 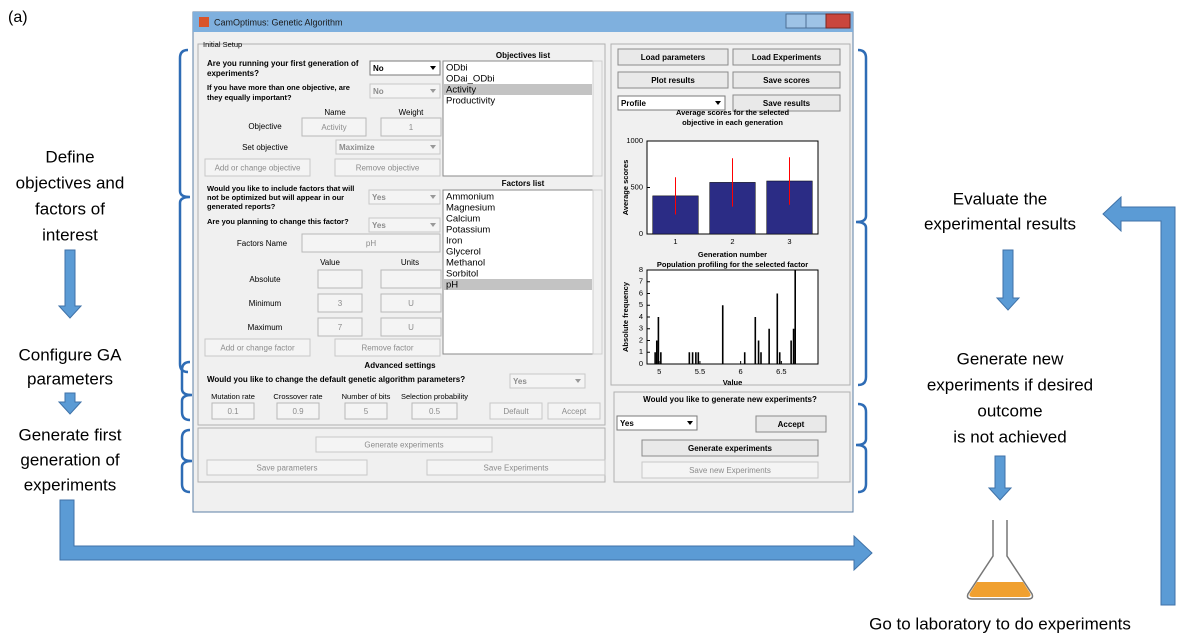 What do you see at coordinates (675, 241) in the screenshot?
I see `x-tick-label: 1` at bounding box center [675, 241].